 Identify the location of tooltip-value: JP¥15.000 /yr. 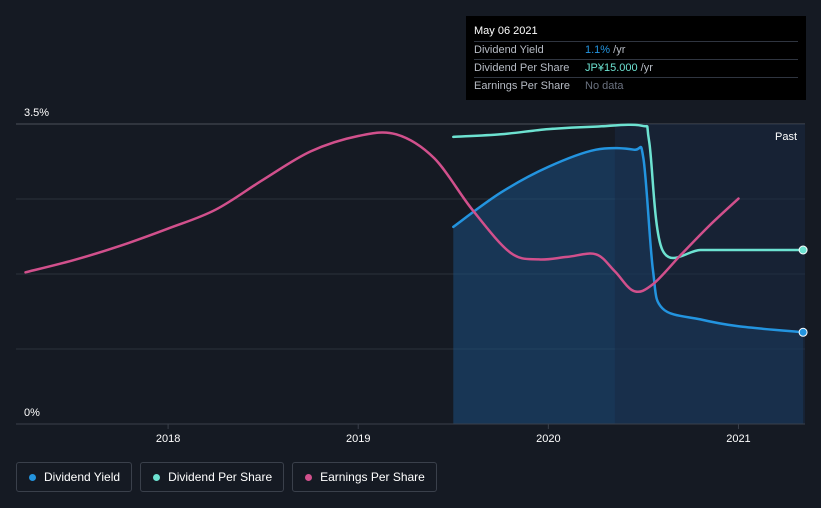
(619, 68).